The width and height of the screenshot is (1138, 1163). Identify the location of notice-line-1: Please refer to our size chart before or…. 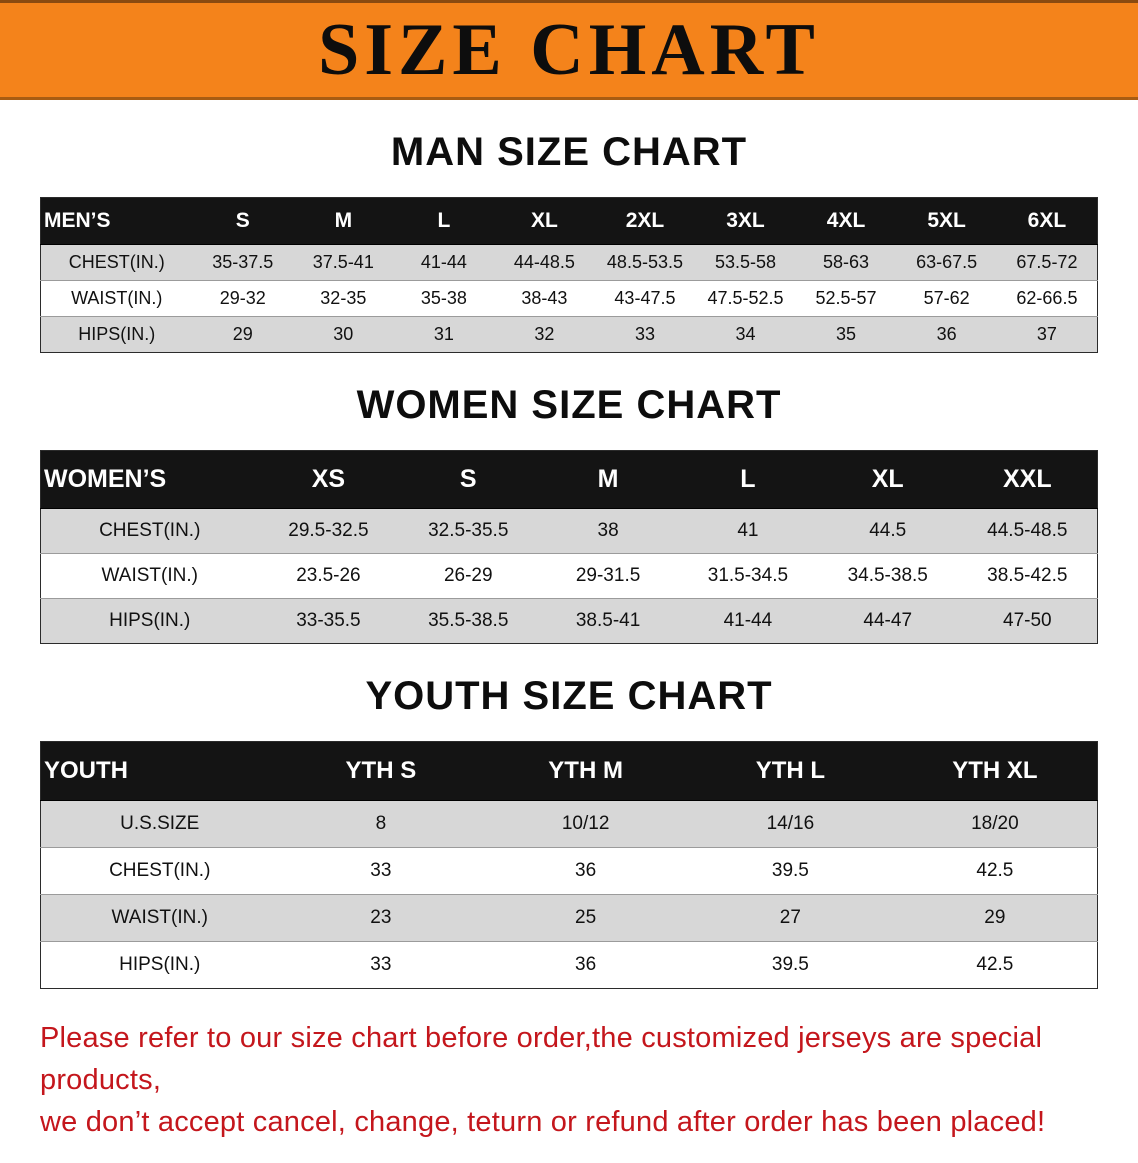
(541, 1059).